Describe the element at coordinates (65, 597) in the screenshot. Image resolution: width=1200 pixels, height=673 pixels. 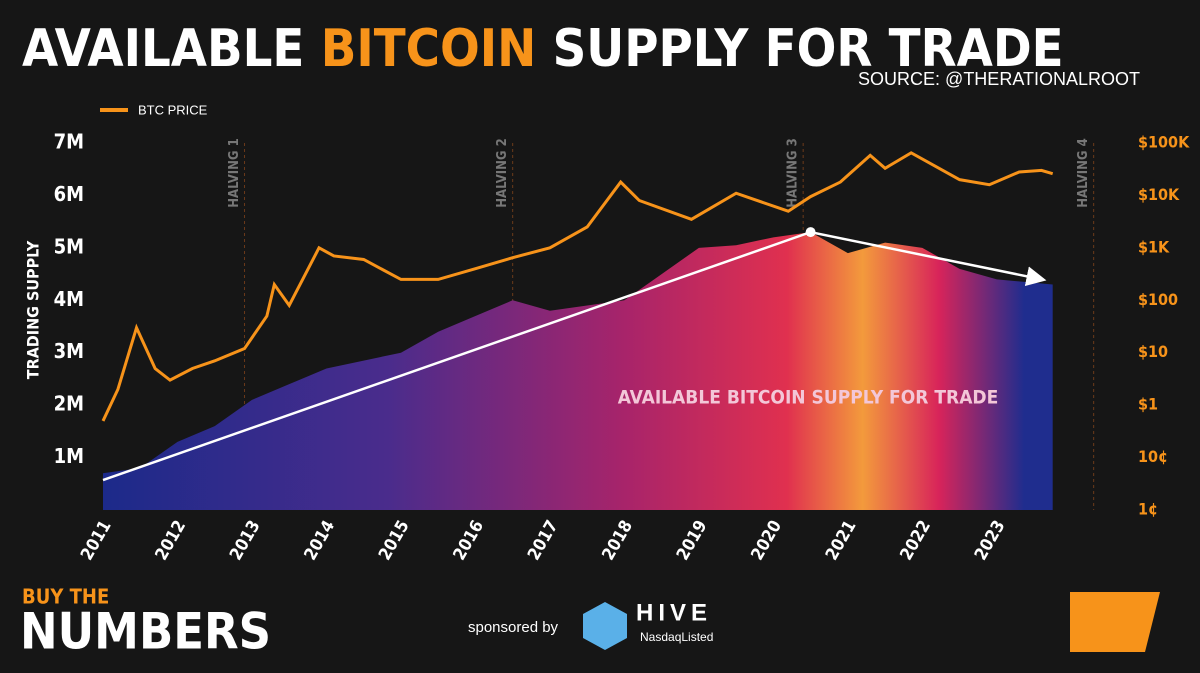
I see `brand-top: BUY THE` at that location.